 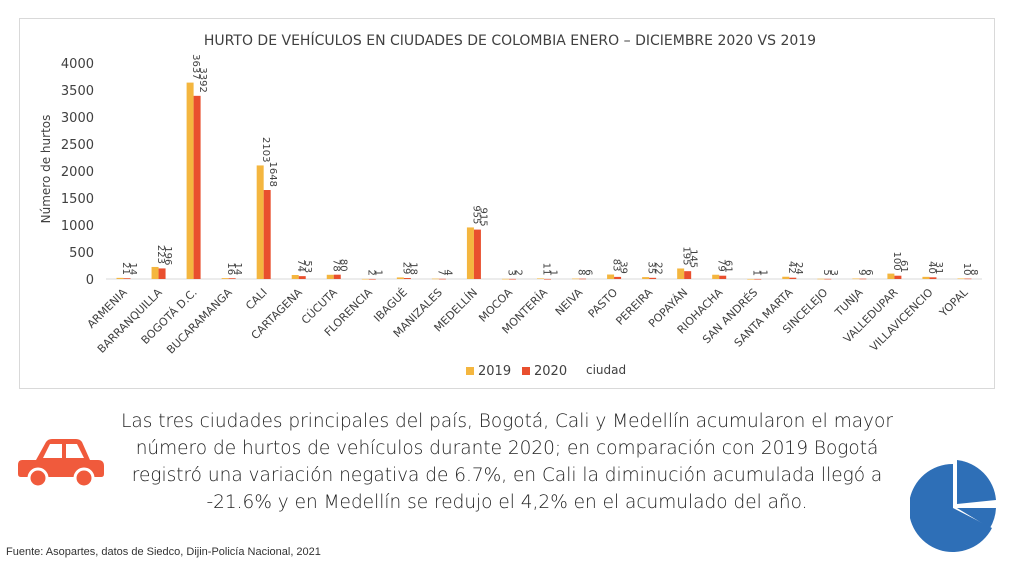 What do you see at coordinates (440, 272) in the screenshot?
I see `data-label-2019-9: 7` at bounding box center [440, 272].